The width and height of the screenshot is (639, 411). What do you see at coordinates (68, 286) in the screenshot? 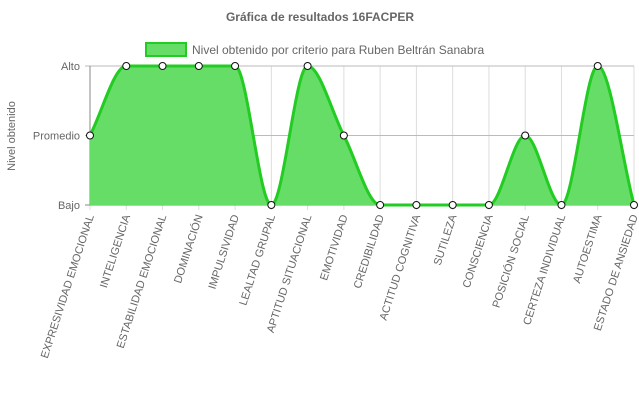
I see `x-tick-label: EXPRESIVIDAD EMOCIONAL` at bounding box center [68, 286].